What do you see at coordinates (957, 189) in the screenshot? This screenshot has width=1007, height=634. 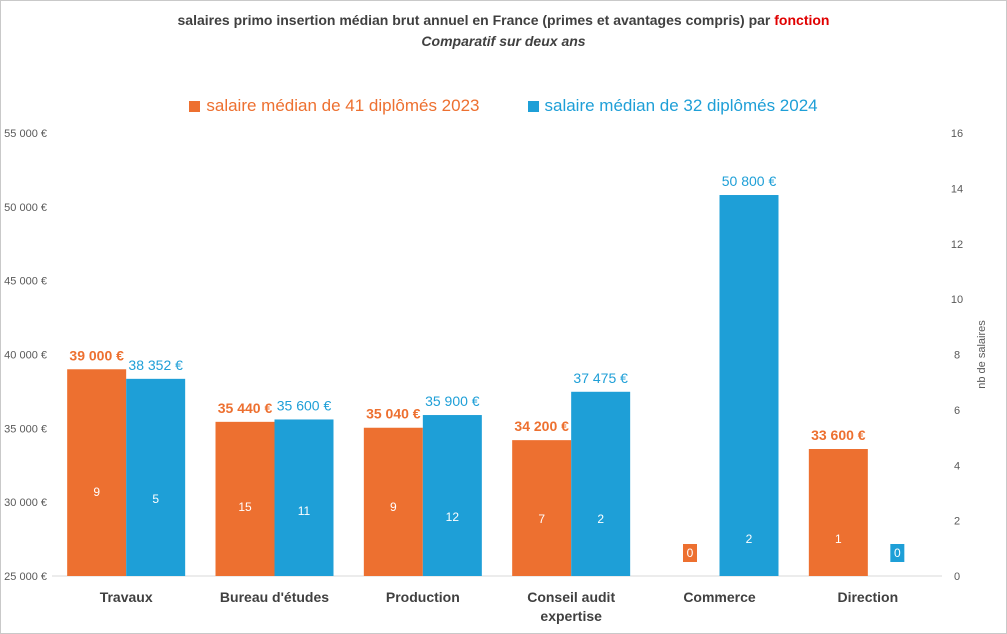 I see `y2-axis-tick-label: 14` at bounding box center [957, 189].